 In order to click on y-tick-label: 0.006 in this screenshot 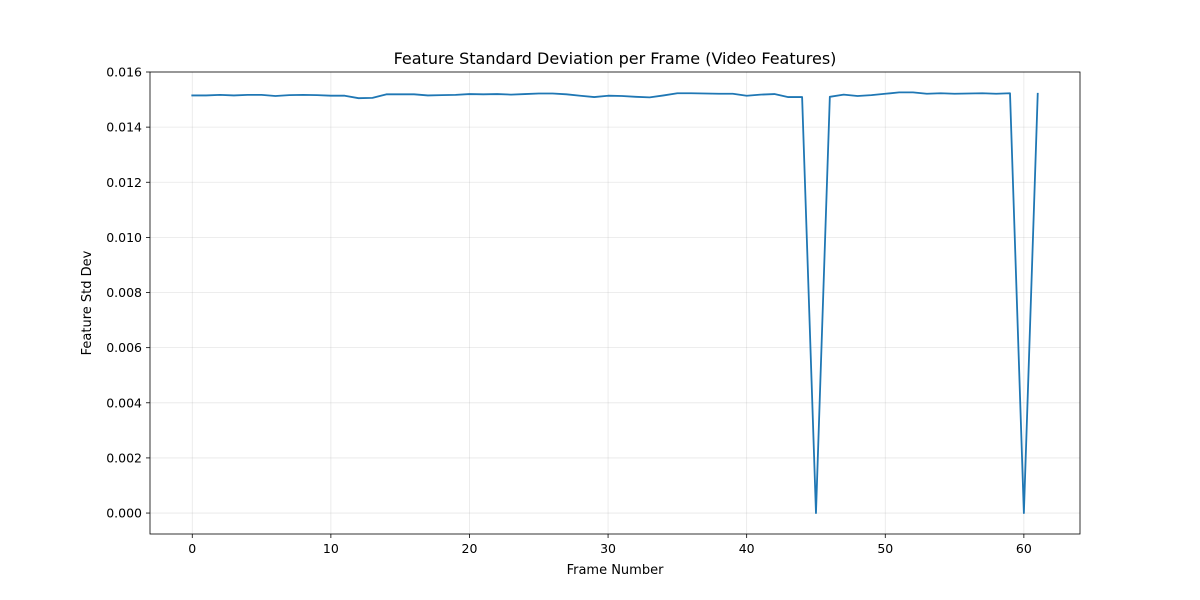, I will do `click(124, 347)`.